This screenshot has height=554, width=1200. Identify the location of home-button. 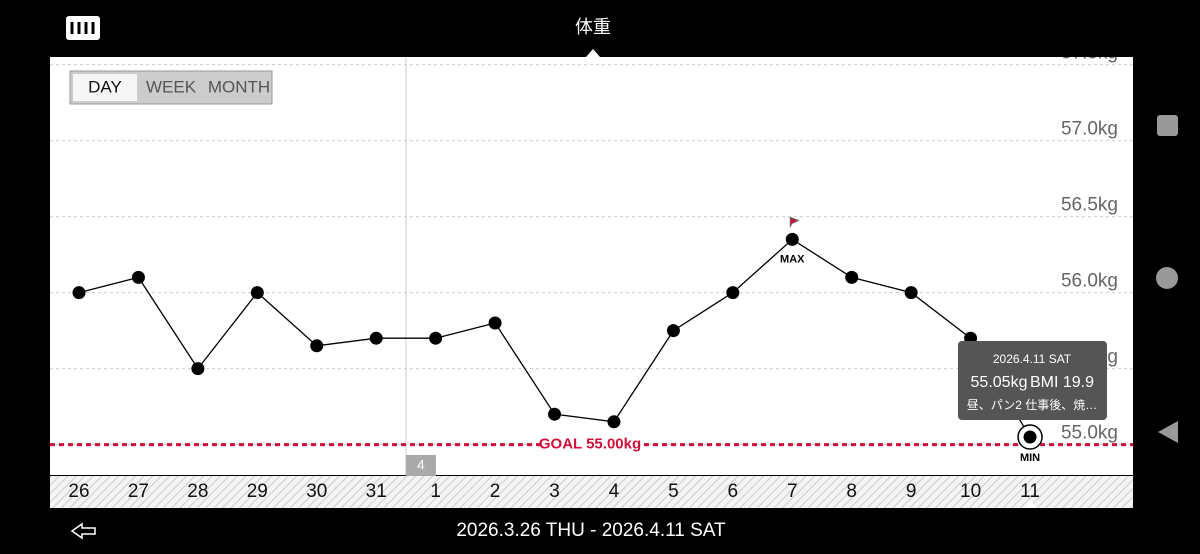
(1167, 278).